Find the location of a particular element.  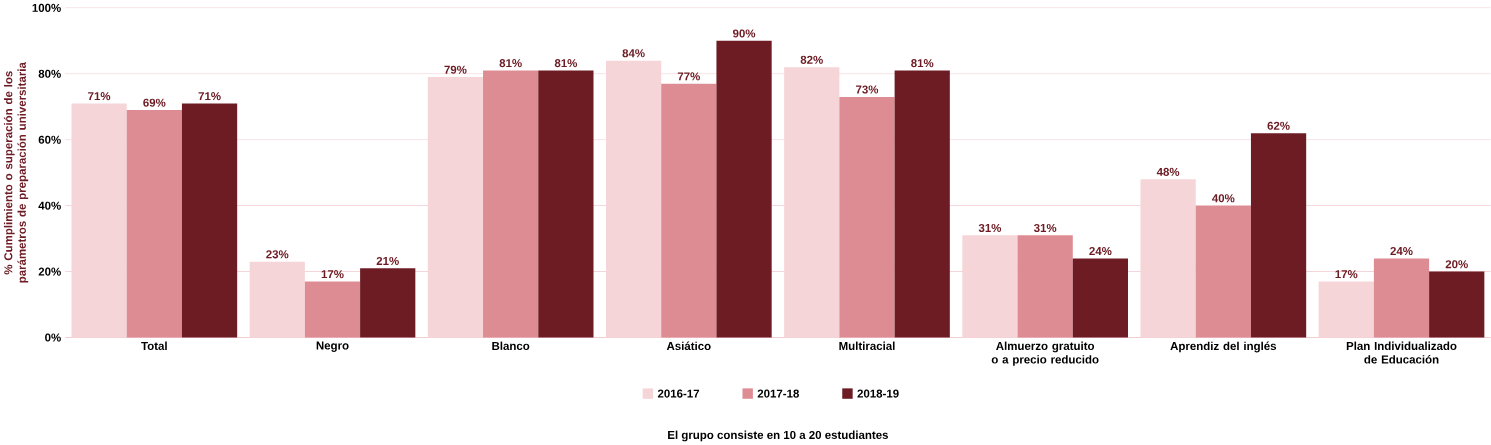

data-label: 62% is located at coordinates (1278, 125).